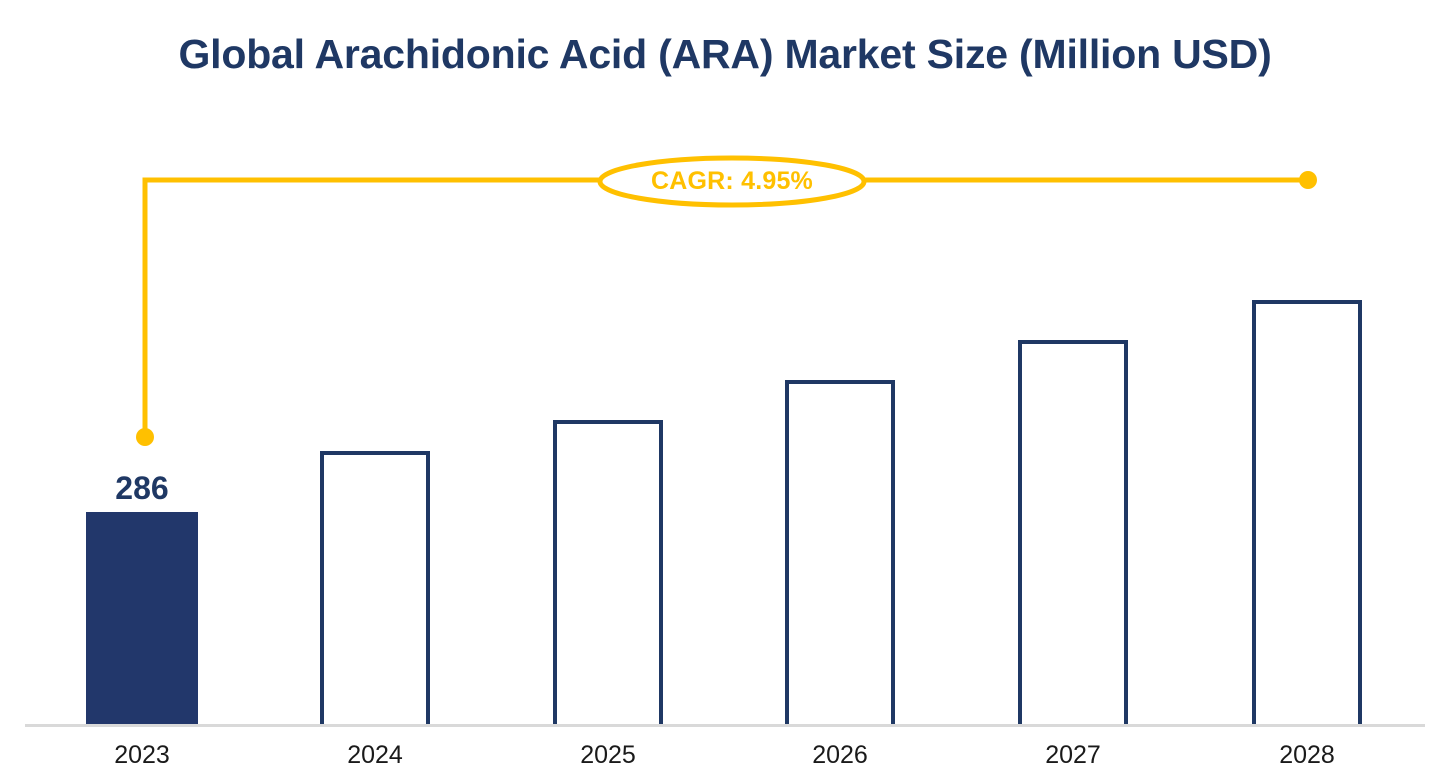  What do you see at coordinates (840, 755) in the screenshot?
I see `x-tick-label-2026: 2026` at bounding box center [840, 755].